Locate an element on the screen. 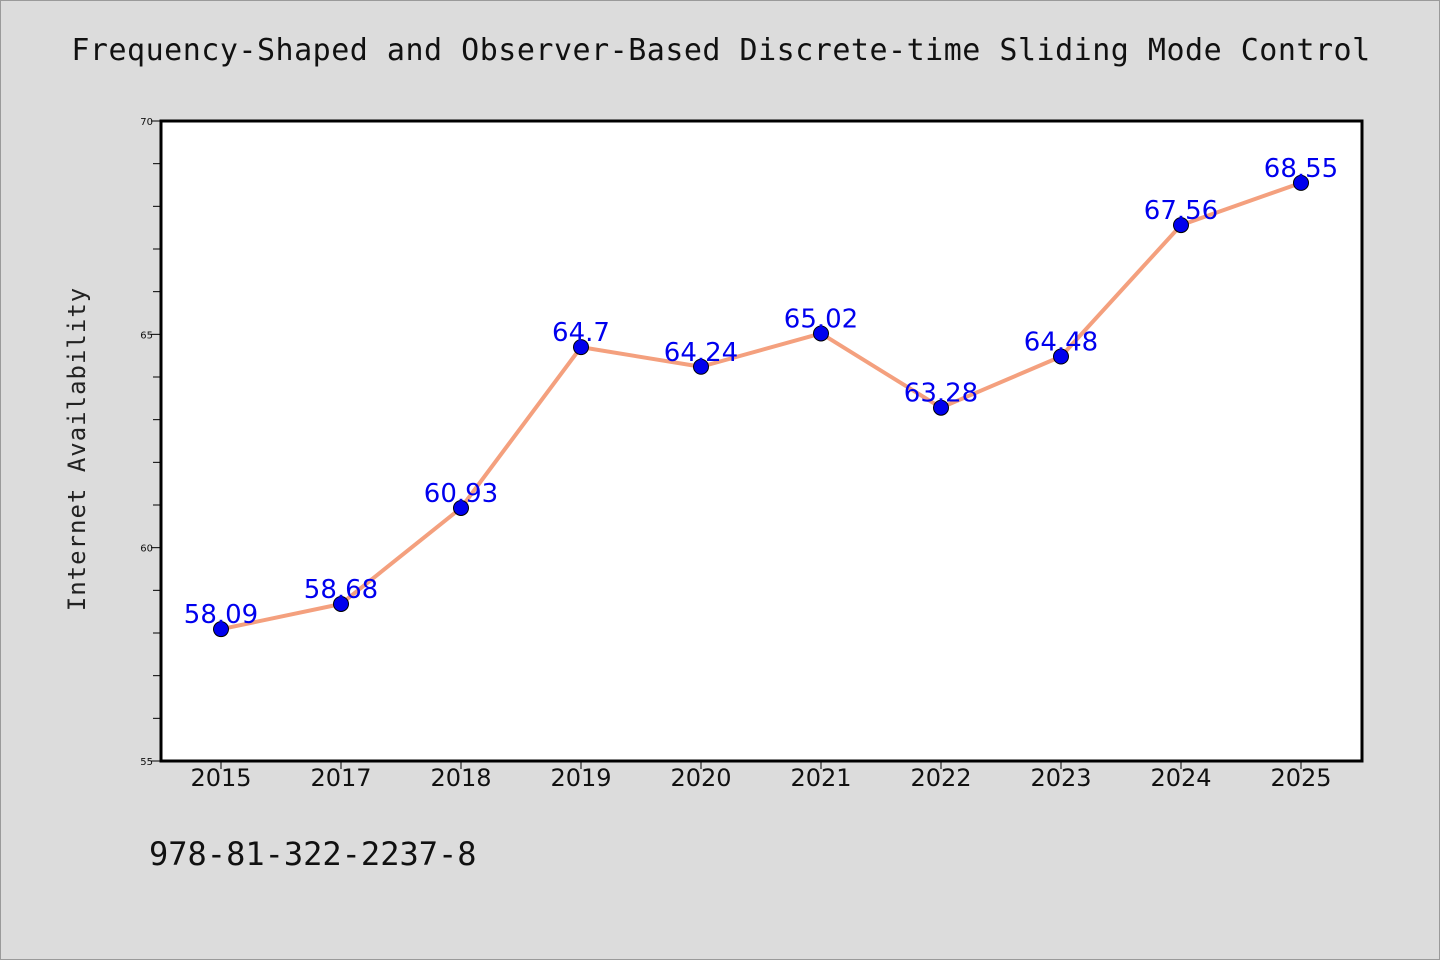 This screenshot has width=1440, height=960. y-tick-label: 70 is located at coordinates (146, 122).